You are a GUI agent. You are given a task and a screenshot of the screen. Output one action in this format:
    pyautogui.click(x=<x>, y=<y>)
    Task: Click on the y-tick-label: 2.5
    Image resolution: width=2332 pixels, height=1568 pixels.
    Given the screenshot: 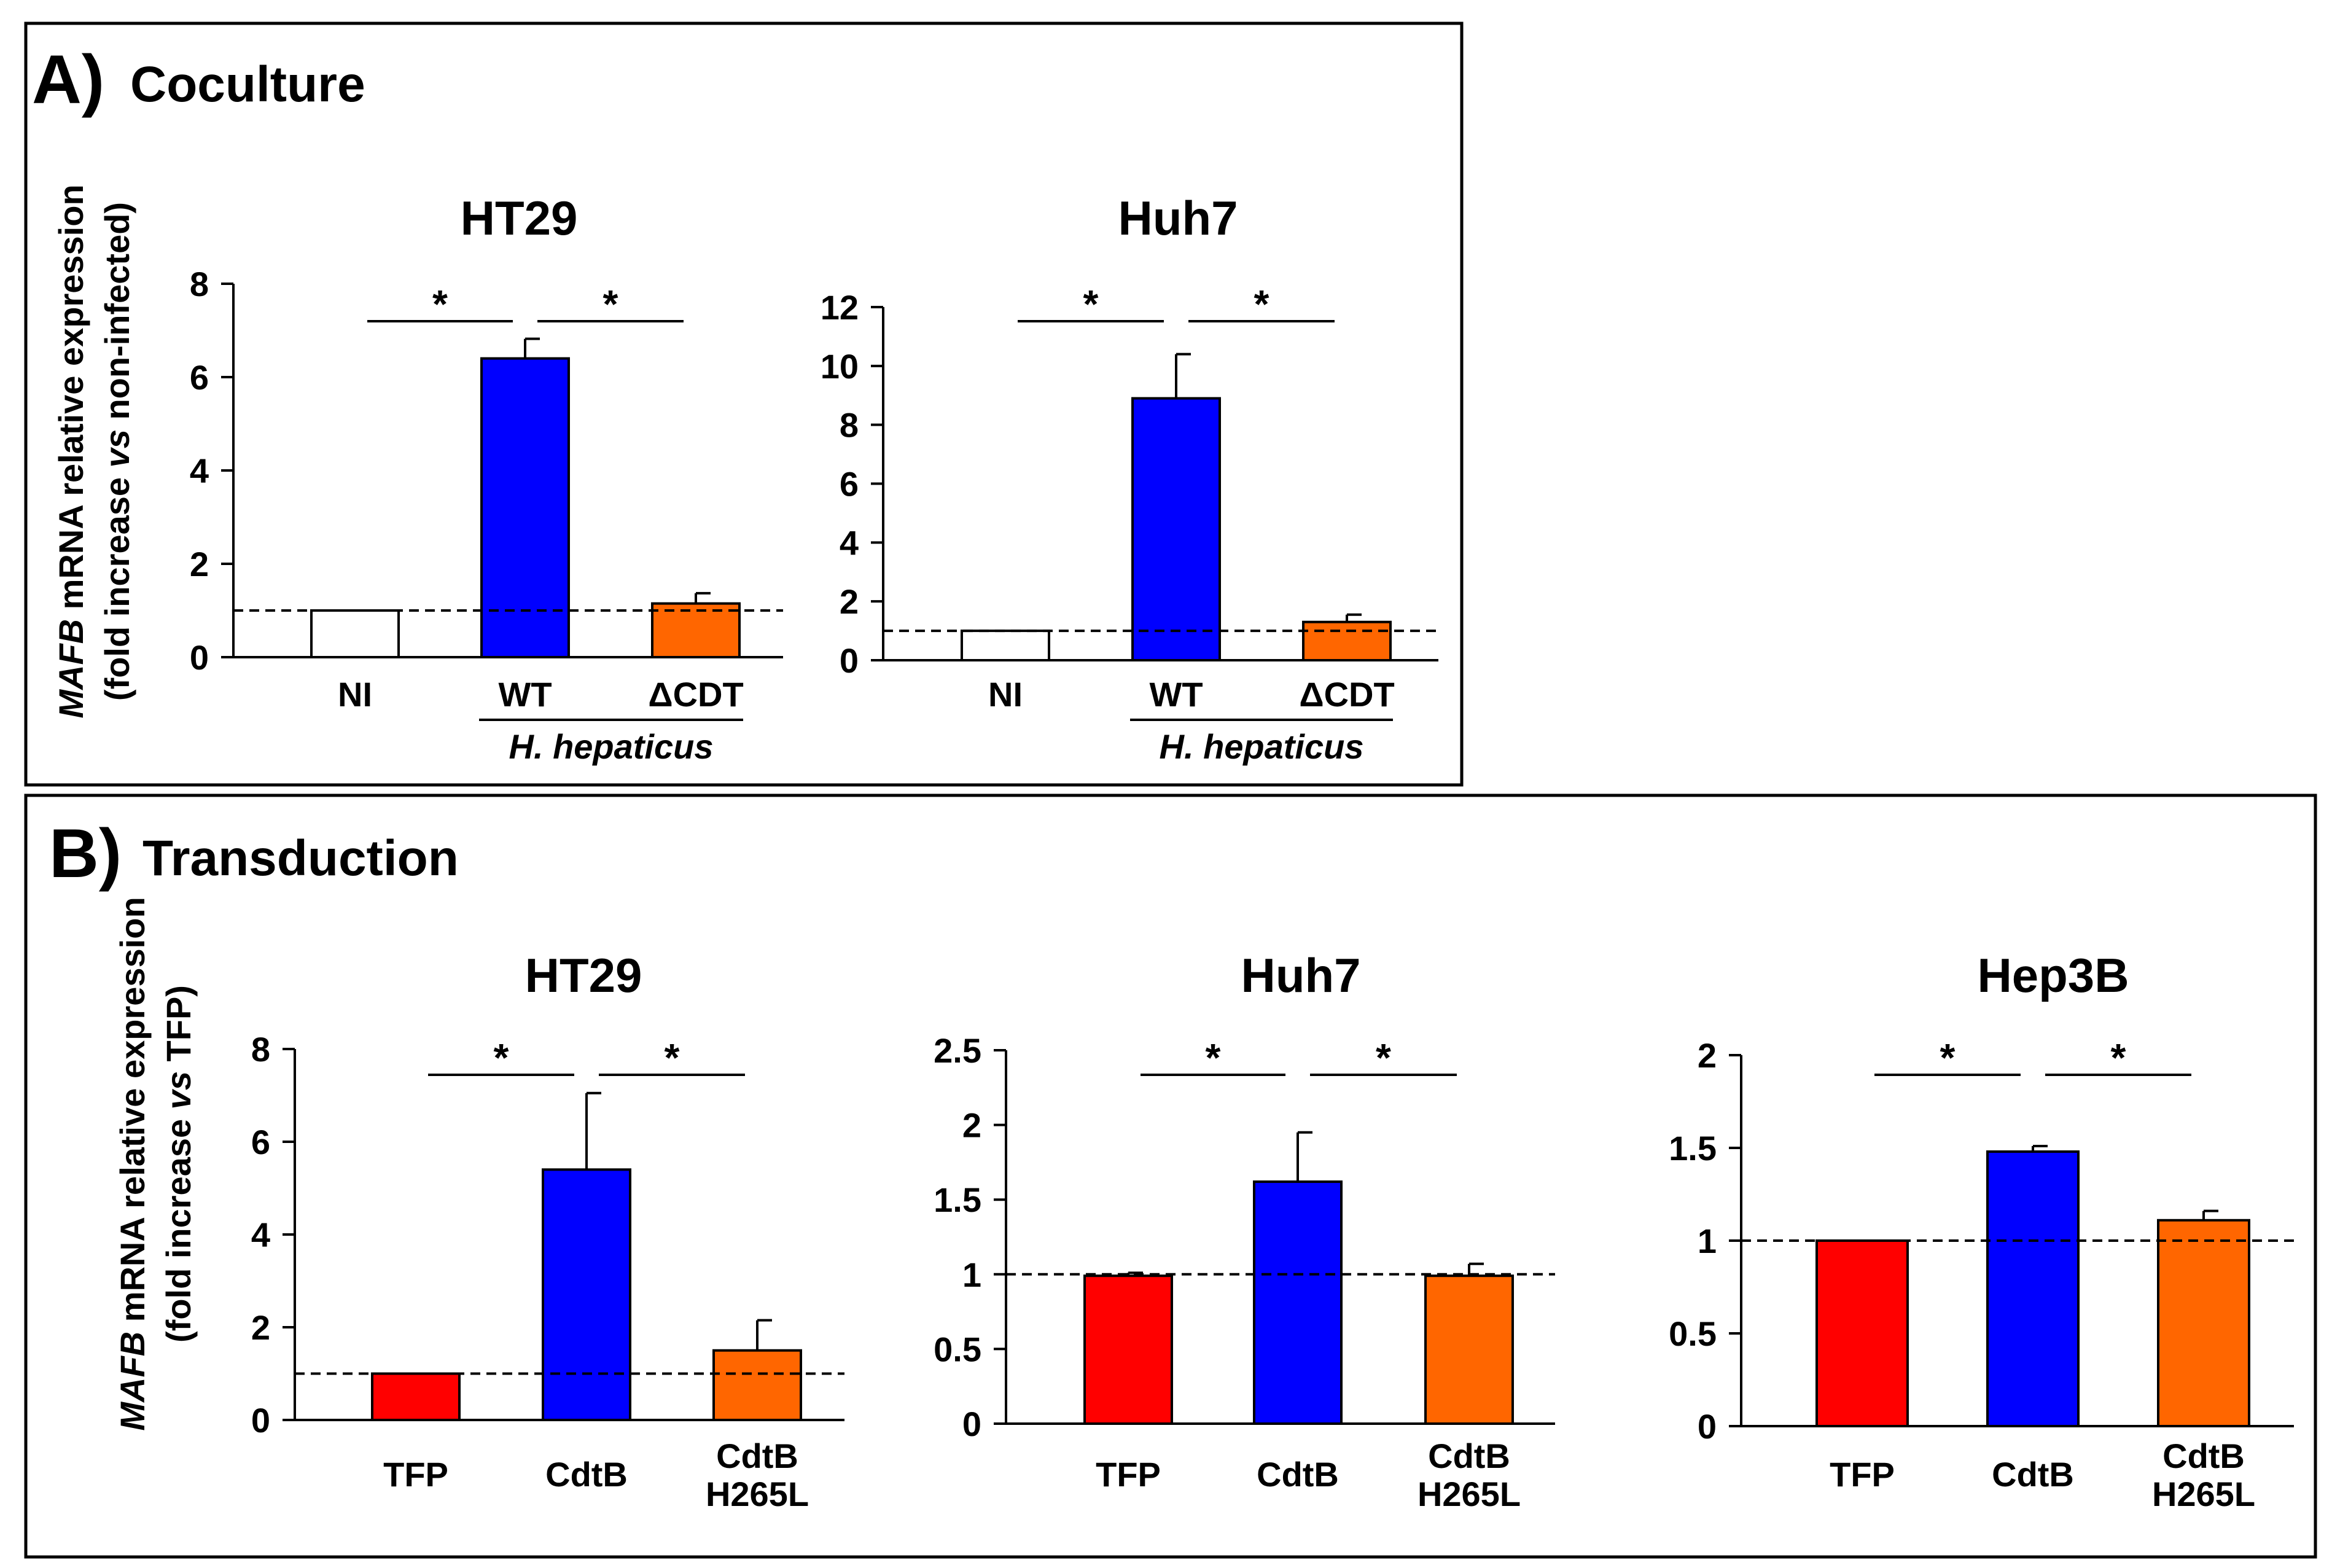 What is the action you would take?
    pyautogui.click(x=957, y=1050)
    